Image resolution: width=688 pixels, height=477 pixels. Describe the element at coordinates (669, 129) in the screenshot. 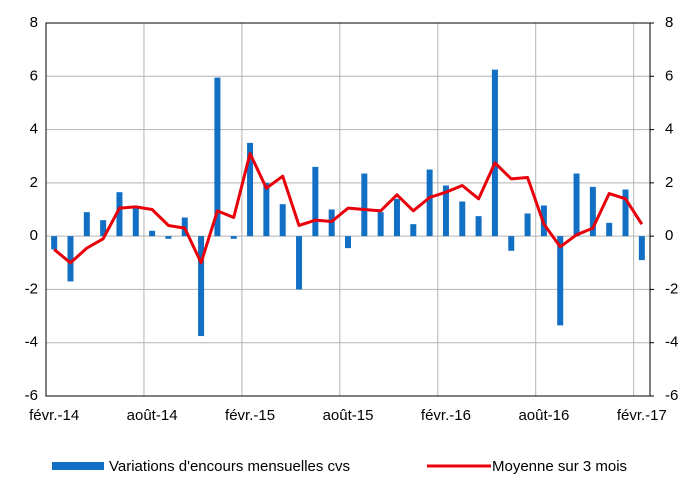

I see `y2-tick-label: 4` at that location.